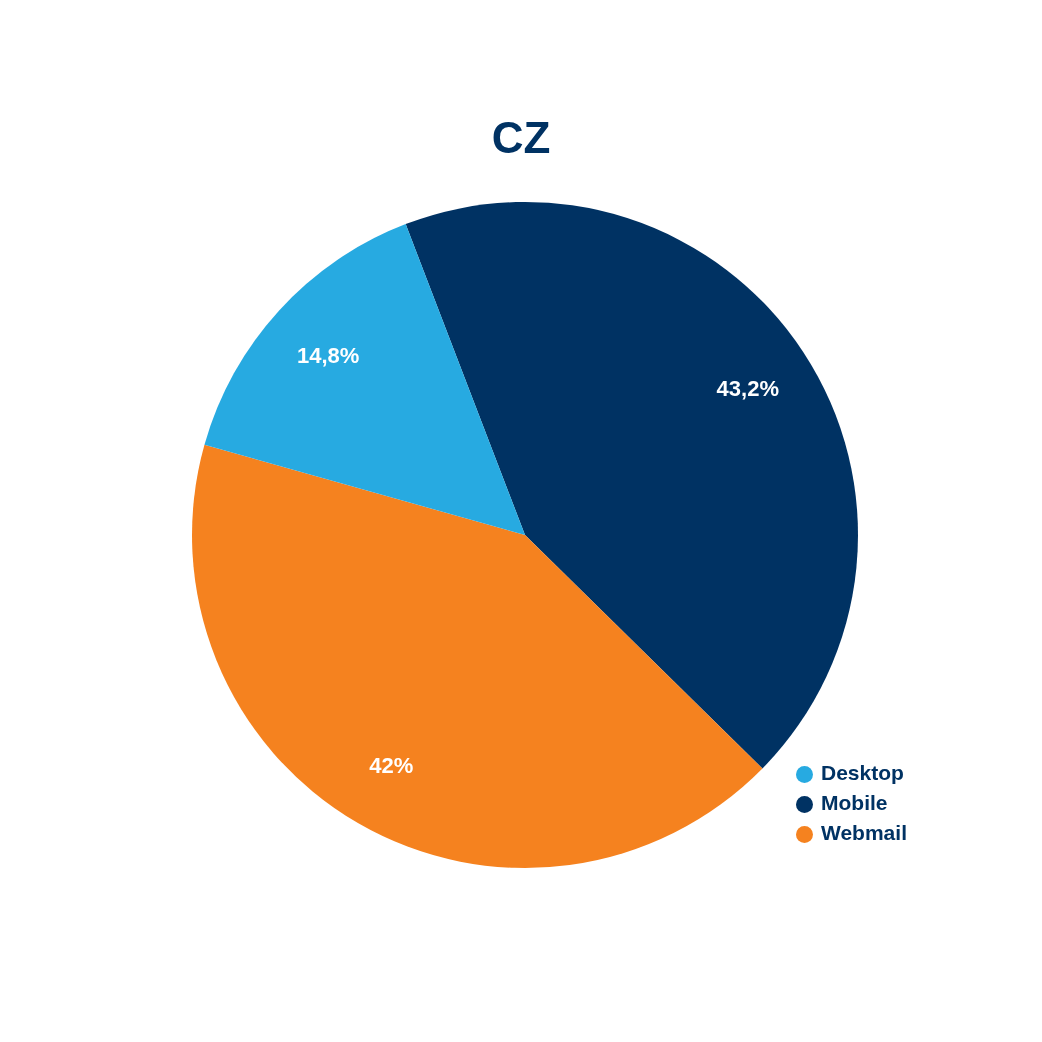 This screenshot has height=1042, width=1042. I want to click on chart-title: CZ, so click(521, 138).